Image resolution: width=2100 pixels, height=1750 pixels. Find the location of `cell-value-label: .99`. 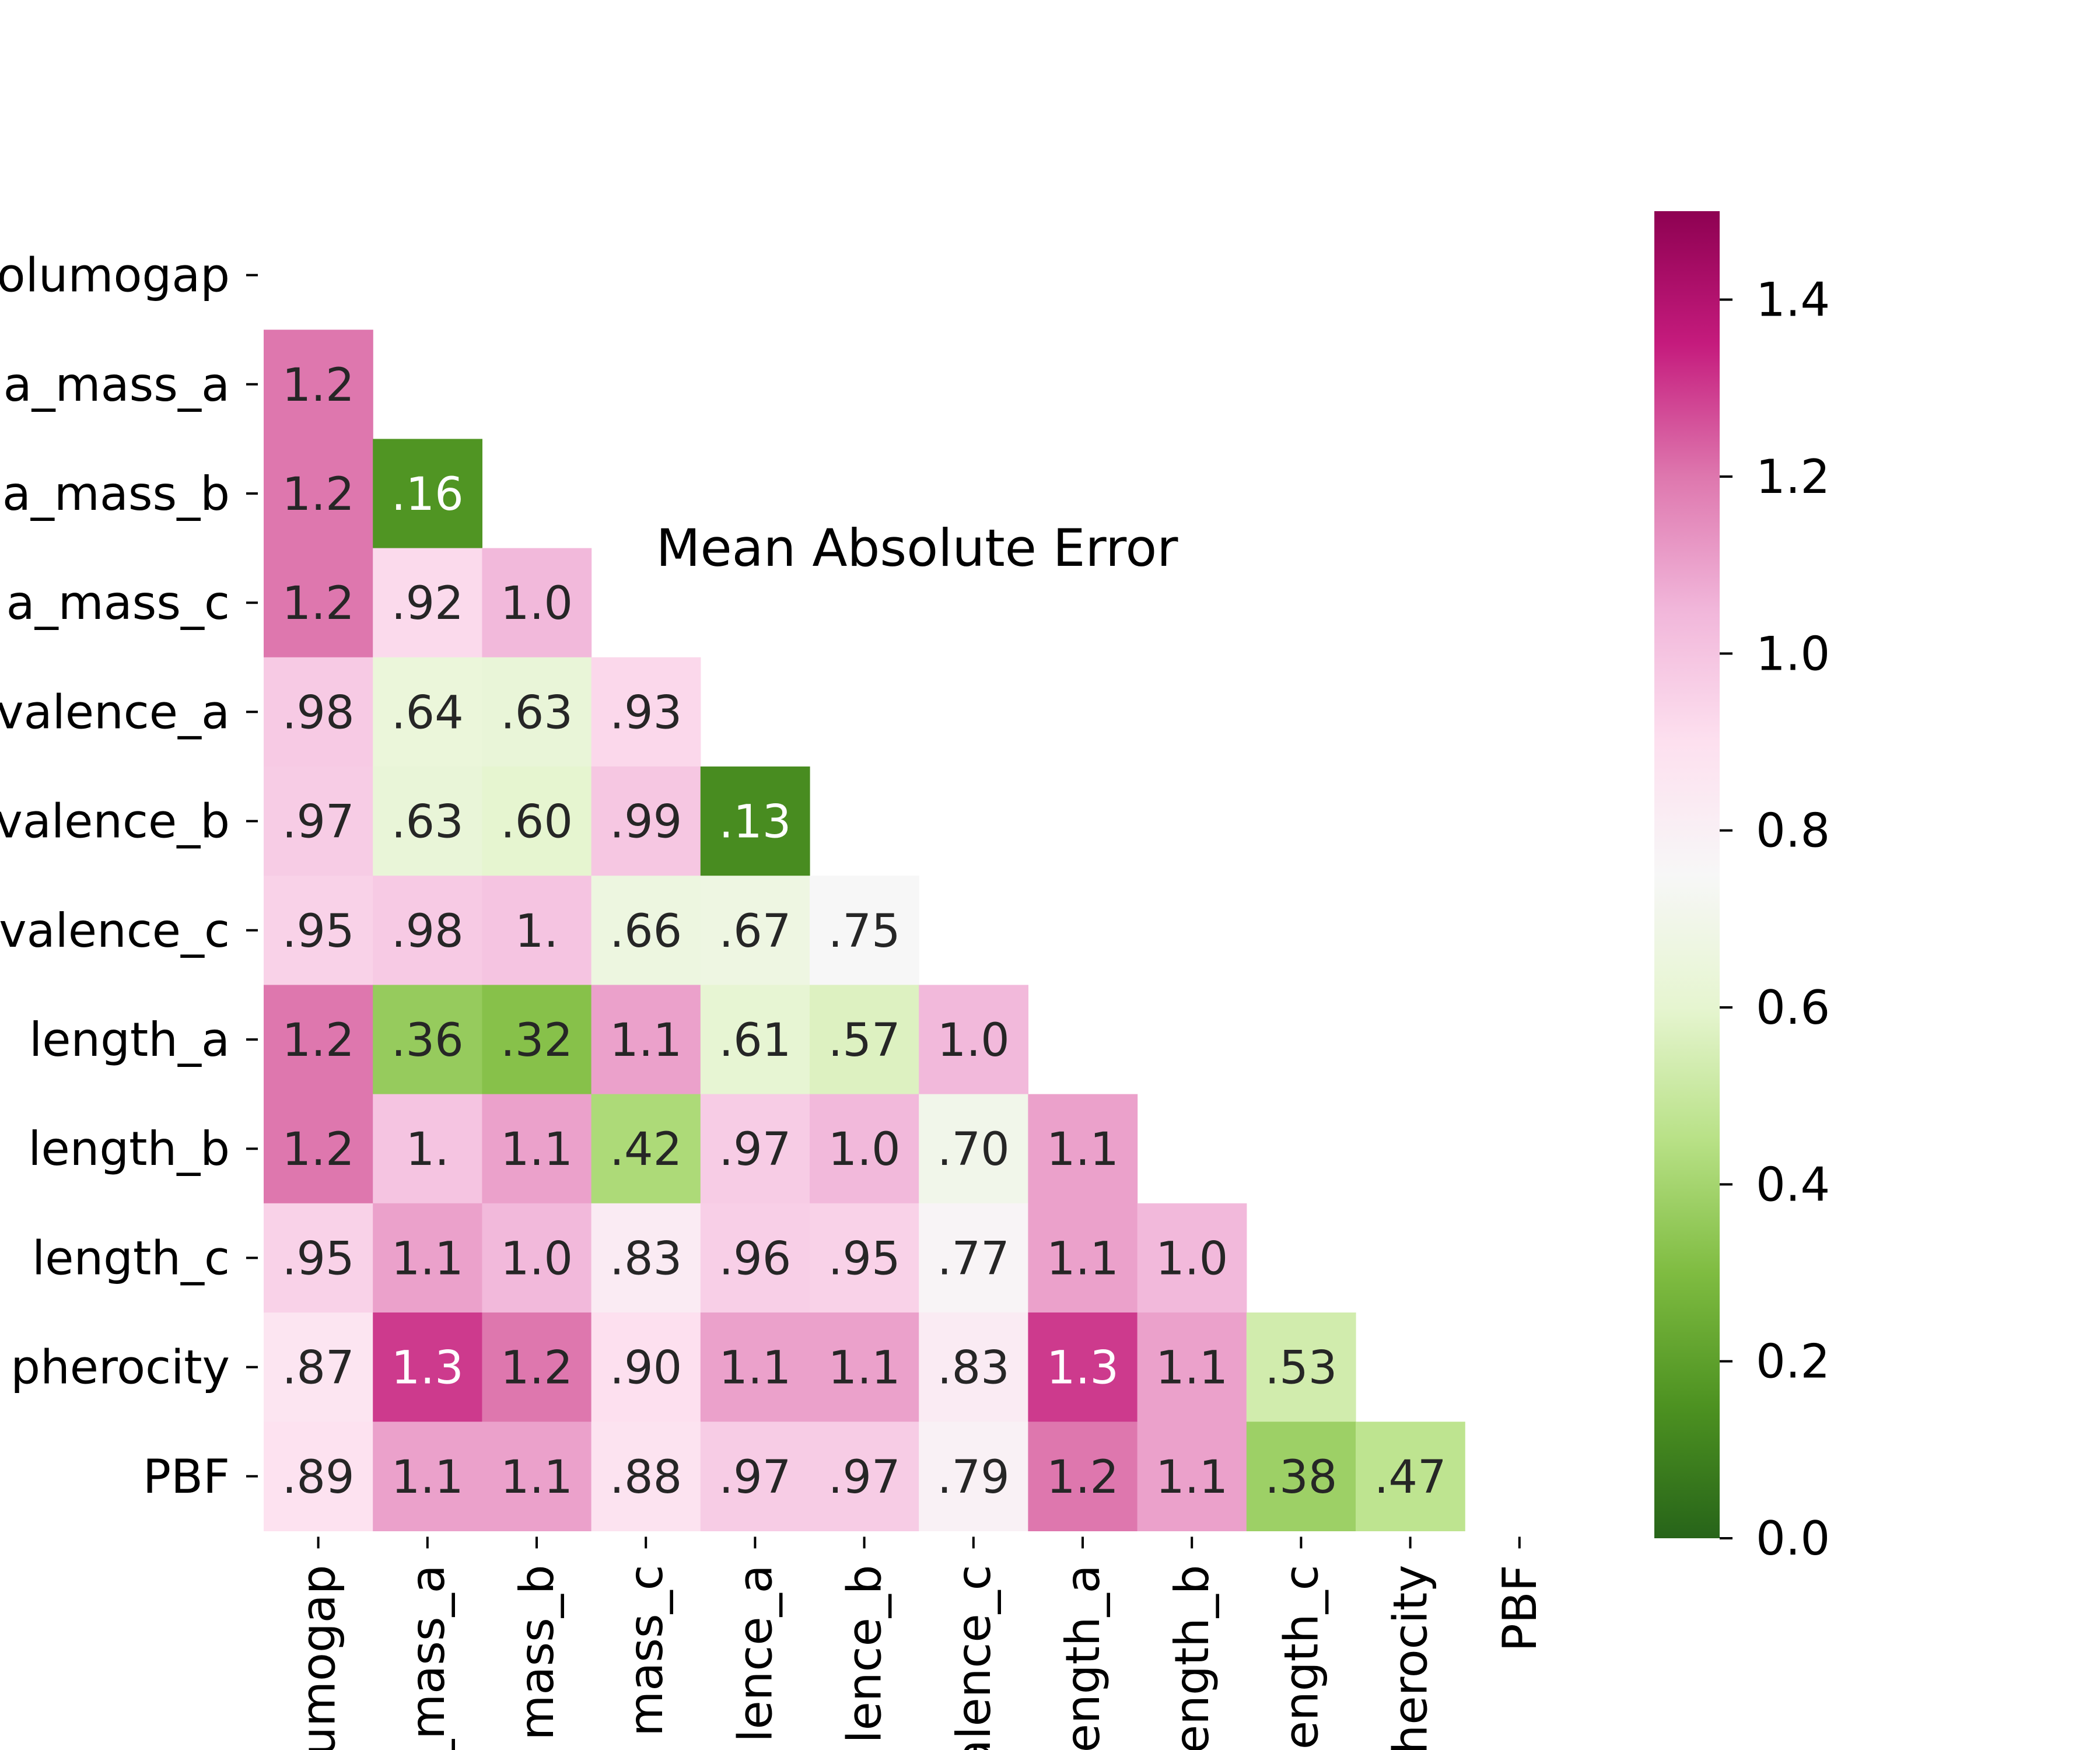

cell-value-label: .99 is located at coordinates (646, 822).